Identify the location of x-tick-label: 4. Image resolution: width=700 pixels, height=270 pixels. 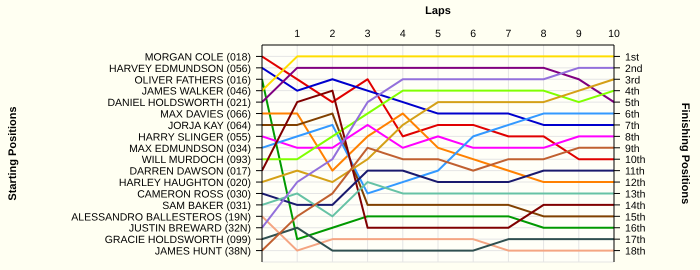
(403, 34).